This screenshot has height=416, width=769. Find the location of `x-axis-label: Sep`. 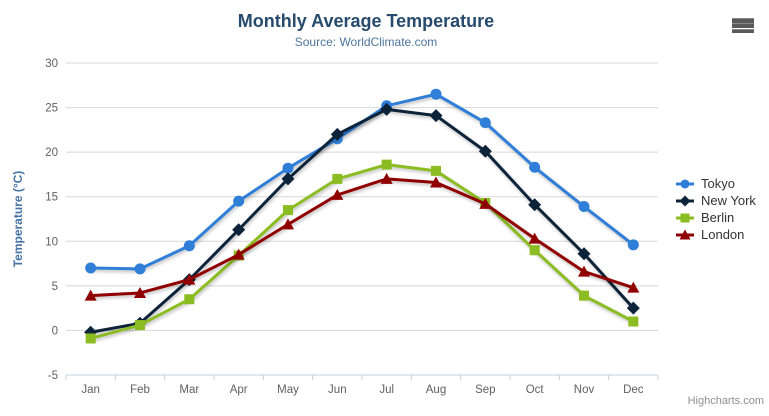

x-axis-label: Sep is located at coordinates (485, 390).